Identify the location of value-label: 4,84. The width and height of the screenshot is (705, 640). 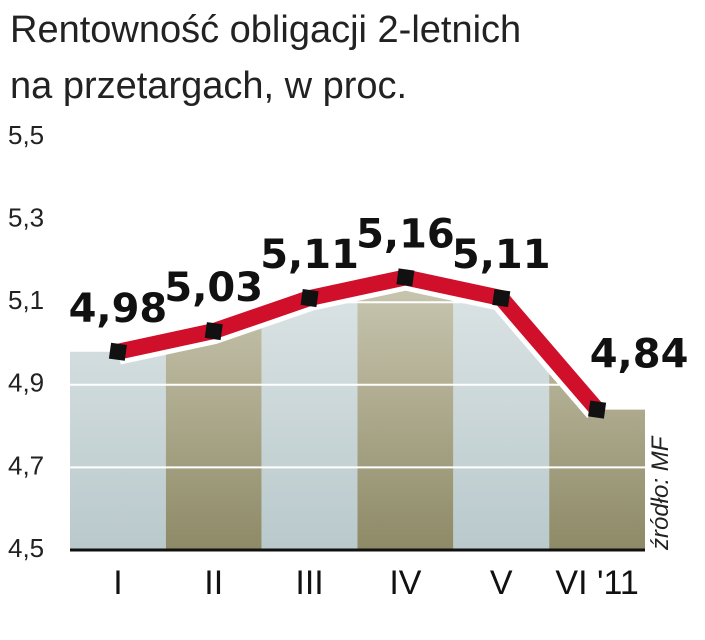
(639, 355).